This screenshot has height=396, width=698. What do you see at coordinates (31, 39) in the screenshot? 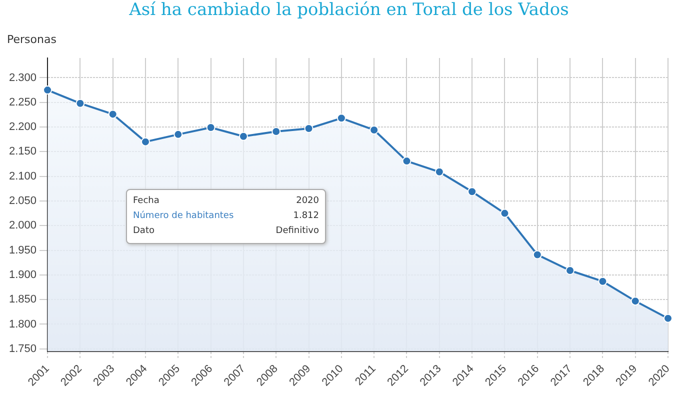
I see `y-axis-title: Personas` at bounding box center [31, 39].